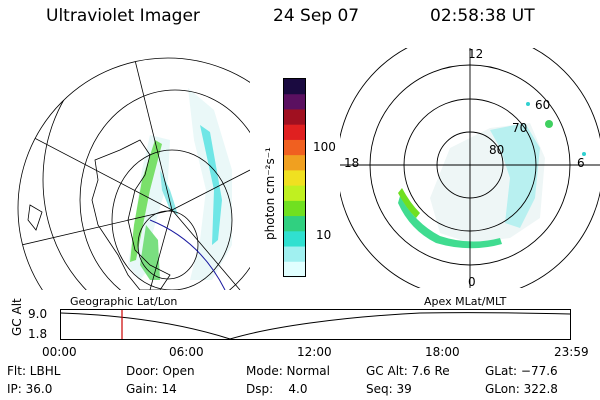 The height and width of the screenshot is (400, 600). What do you see at coordinates (324, 235) in the screenshot?
I see `colorbar-tick-10: 10` at bounding box center [324, 235].